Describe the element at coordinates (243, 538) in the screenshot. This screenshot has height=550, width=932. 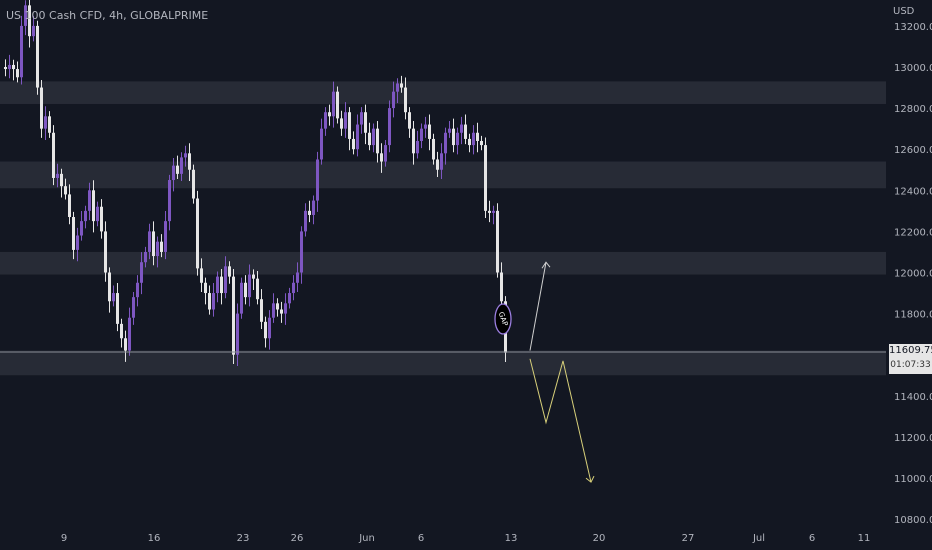
I see `x-tick-label: 23` at that location.